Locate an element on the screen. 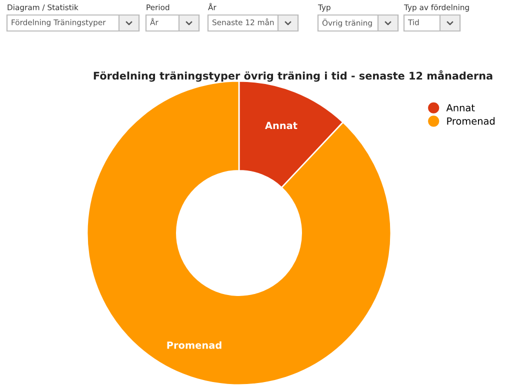 The image size is (512, 390). slice-label: Promenad is located at coordinates (194, 345).